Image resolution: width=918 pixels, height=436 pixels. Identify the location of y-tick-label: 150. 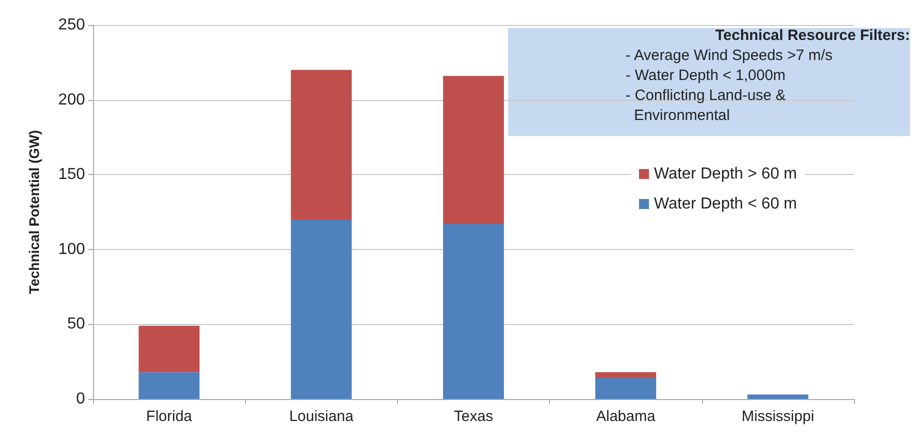
(72, 175).